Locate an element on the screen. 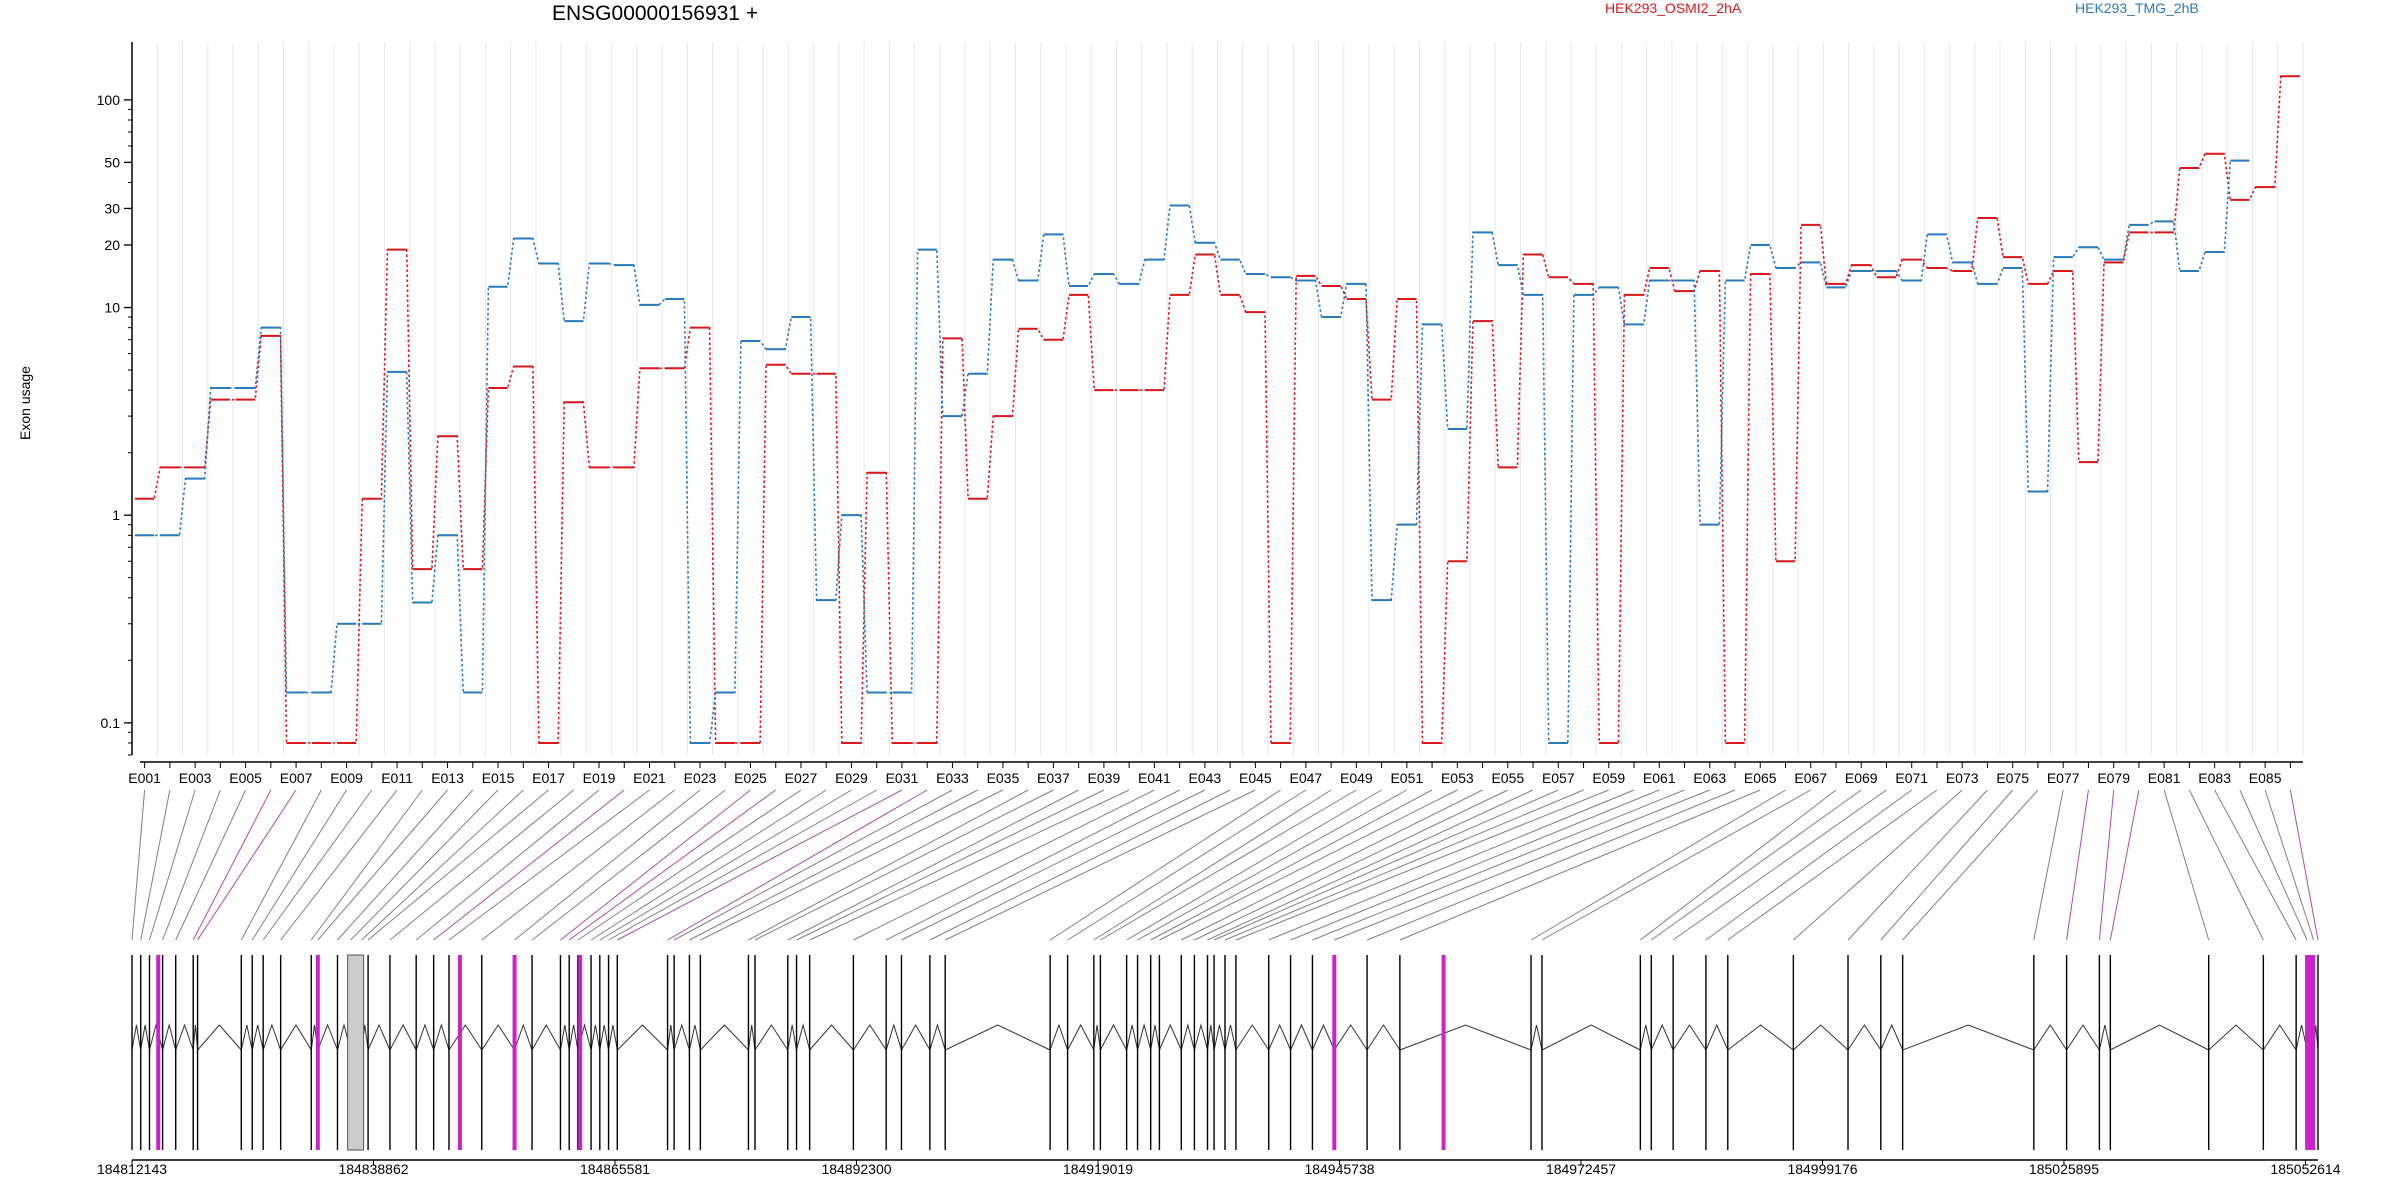  x-tick-label: E067 is located at coordinates (1810, 778).